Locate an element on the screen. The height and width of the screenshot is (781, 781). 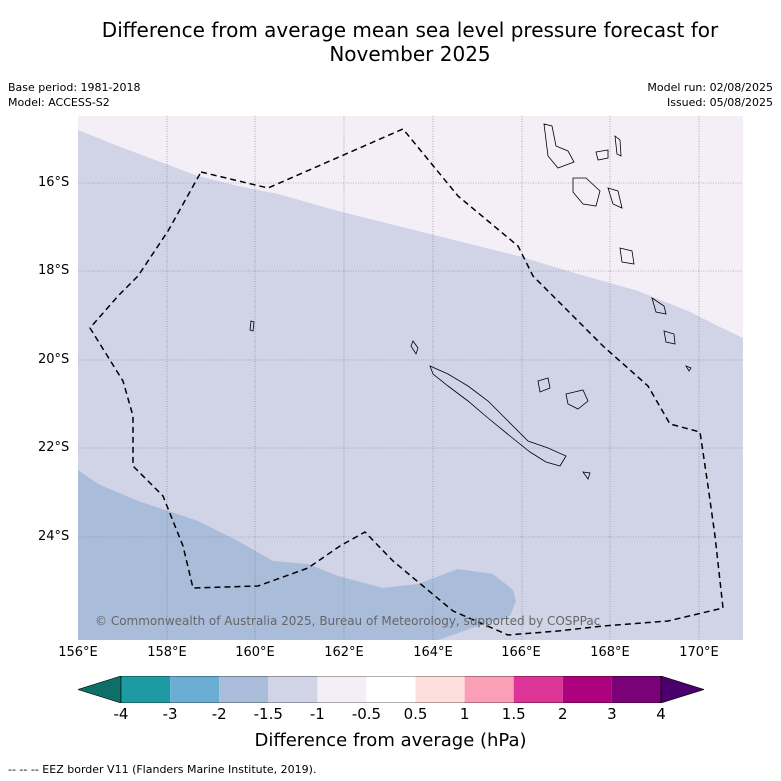
lon-label-158e: 158°E is located at coordinates (167, 652).